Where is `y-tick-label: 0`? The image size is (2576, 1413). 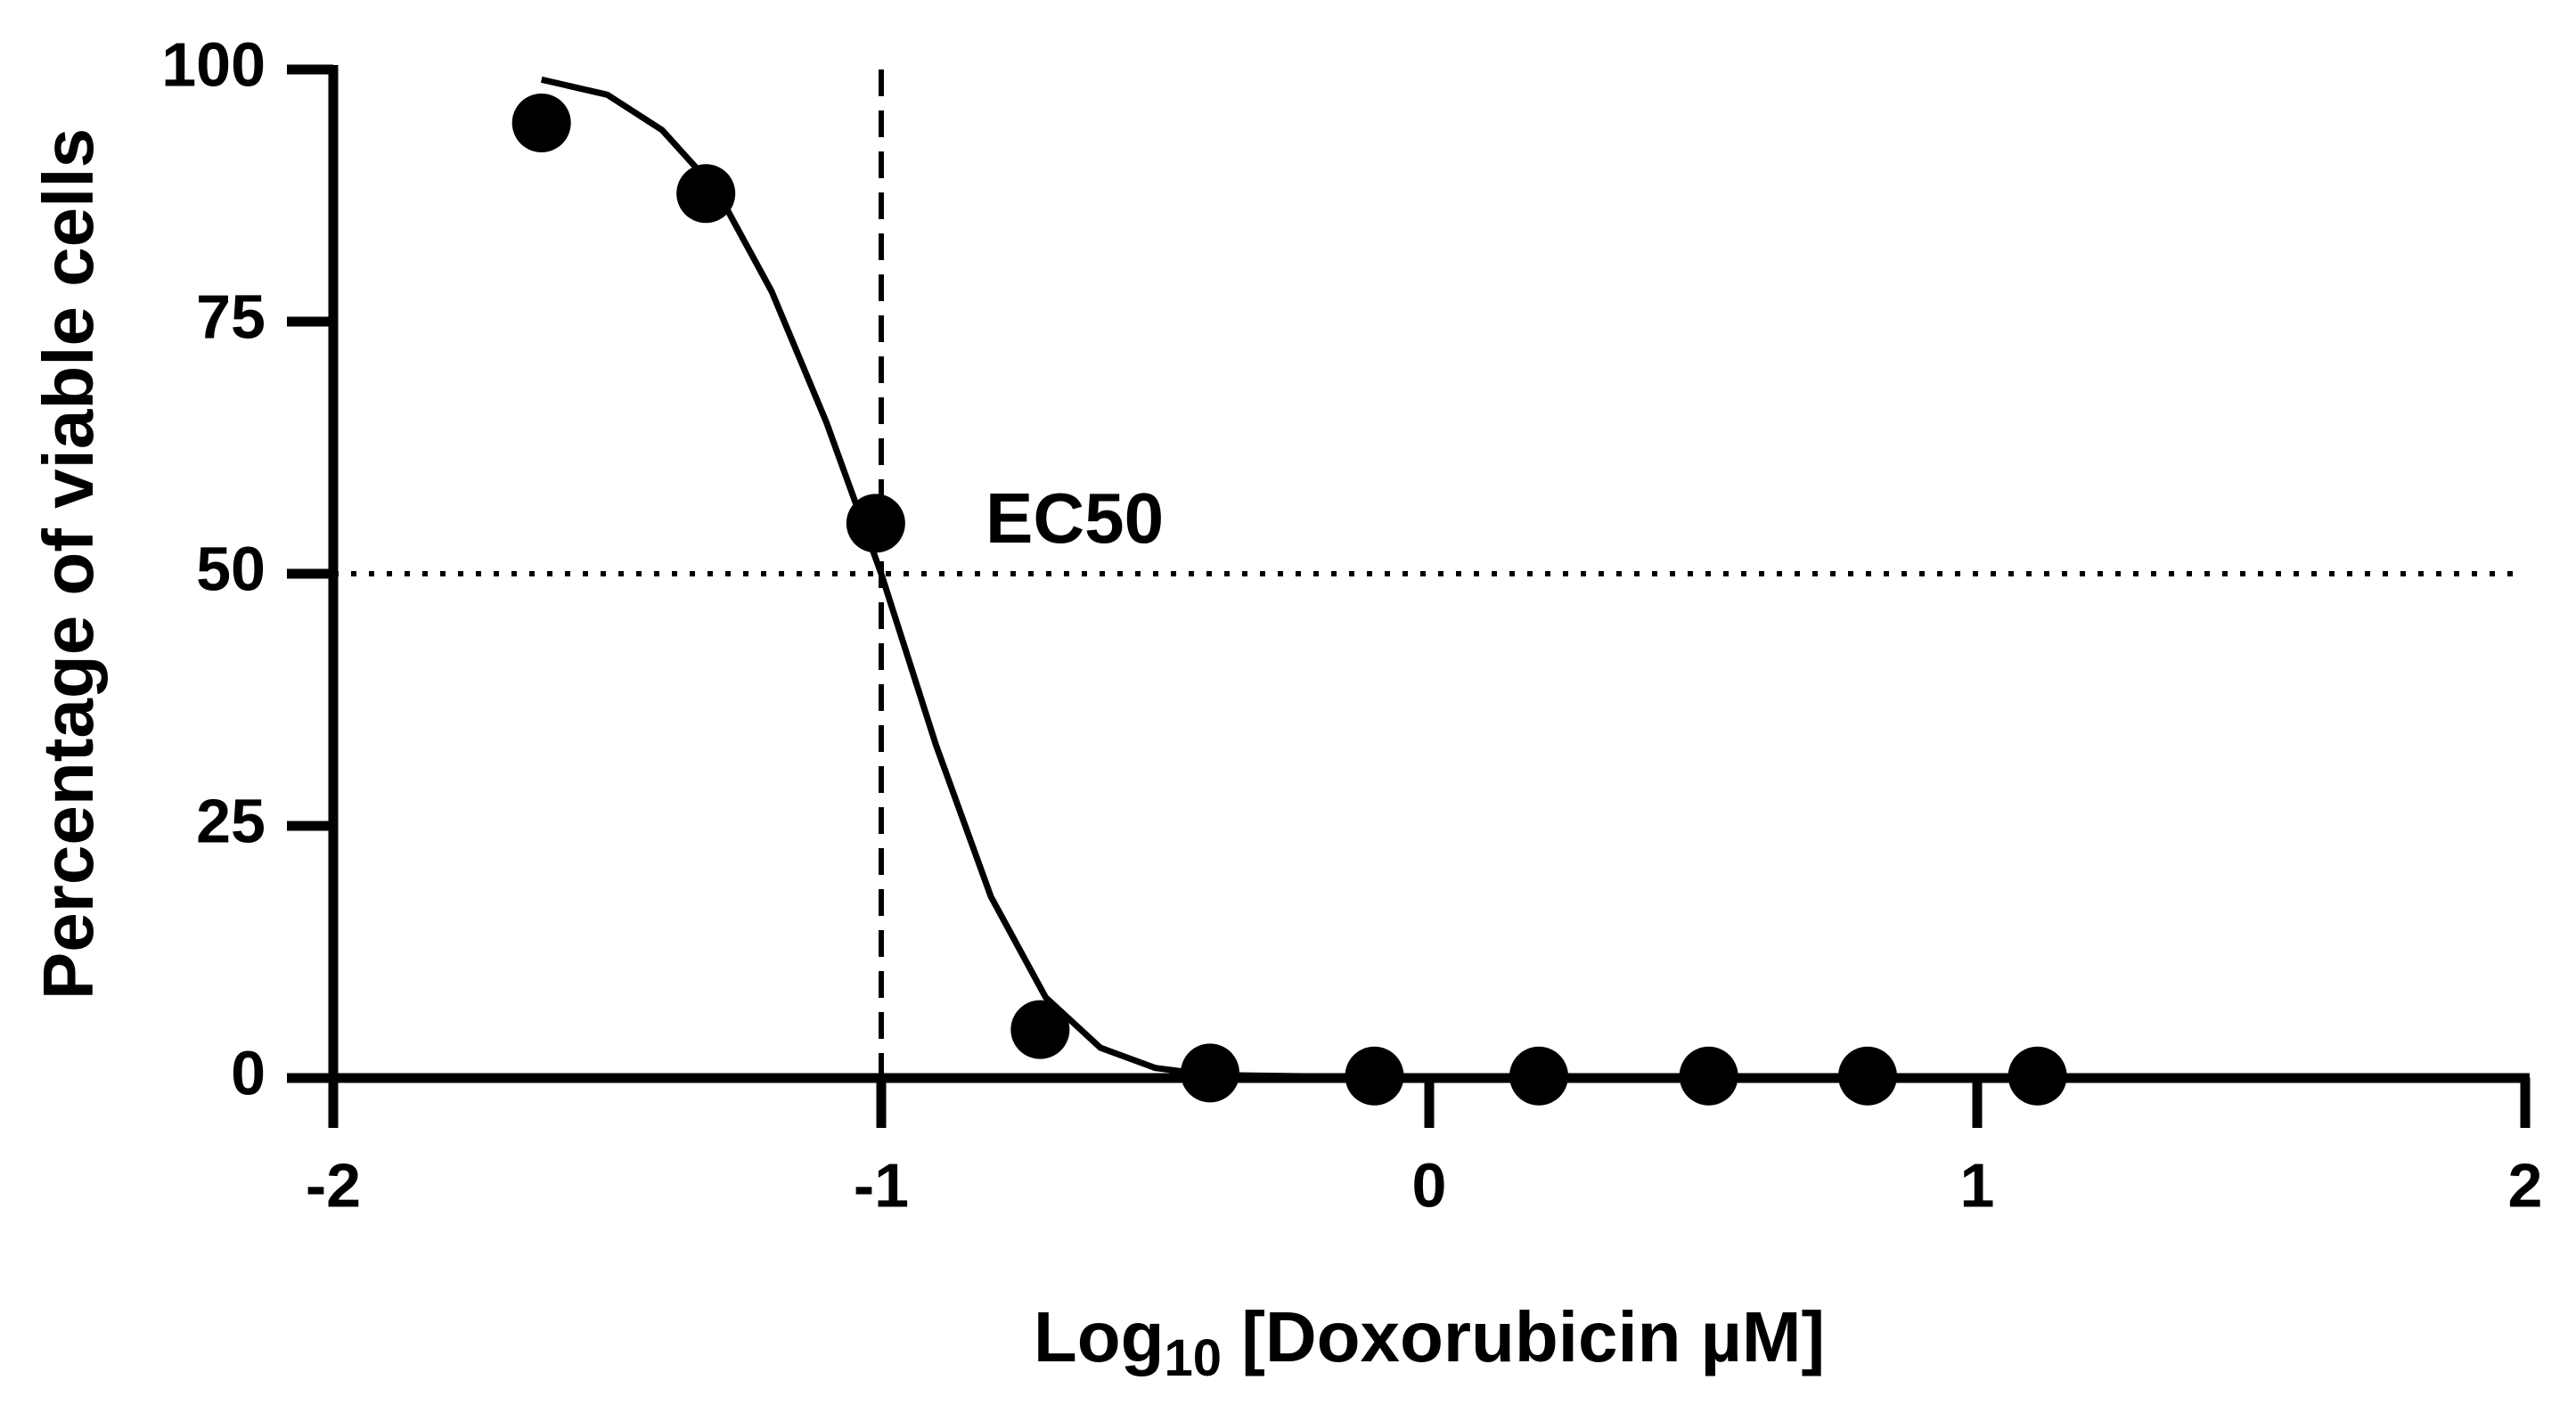 y-tick-label: 0 is located at coordinates (248, 1072).